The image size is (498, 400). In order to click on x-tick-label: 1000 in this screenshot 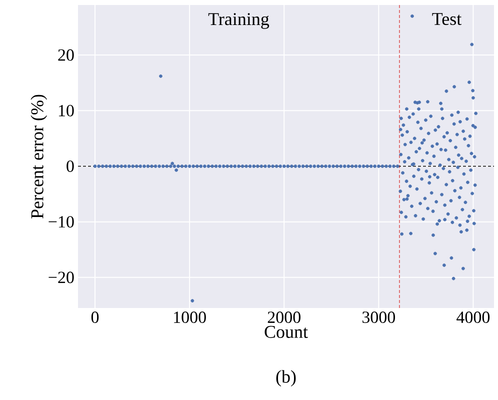, I will do `click(190, 318)`.